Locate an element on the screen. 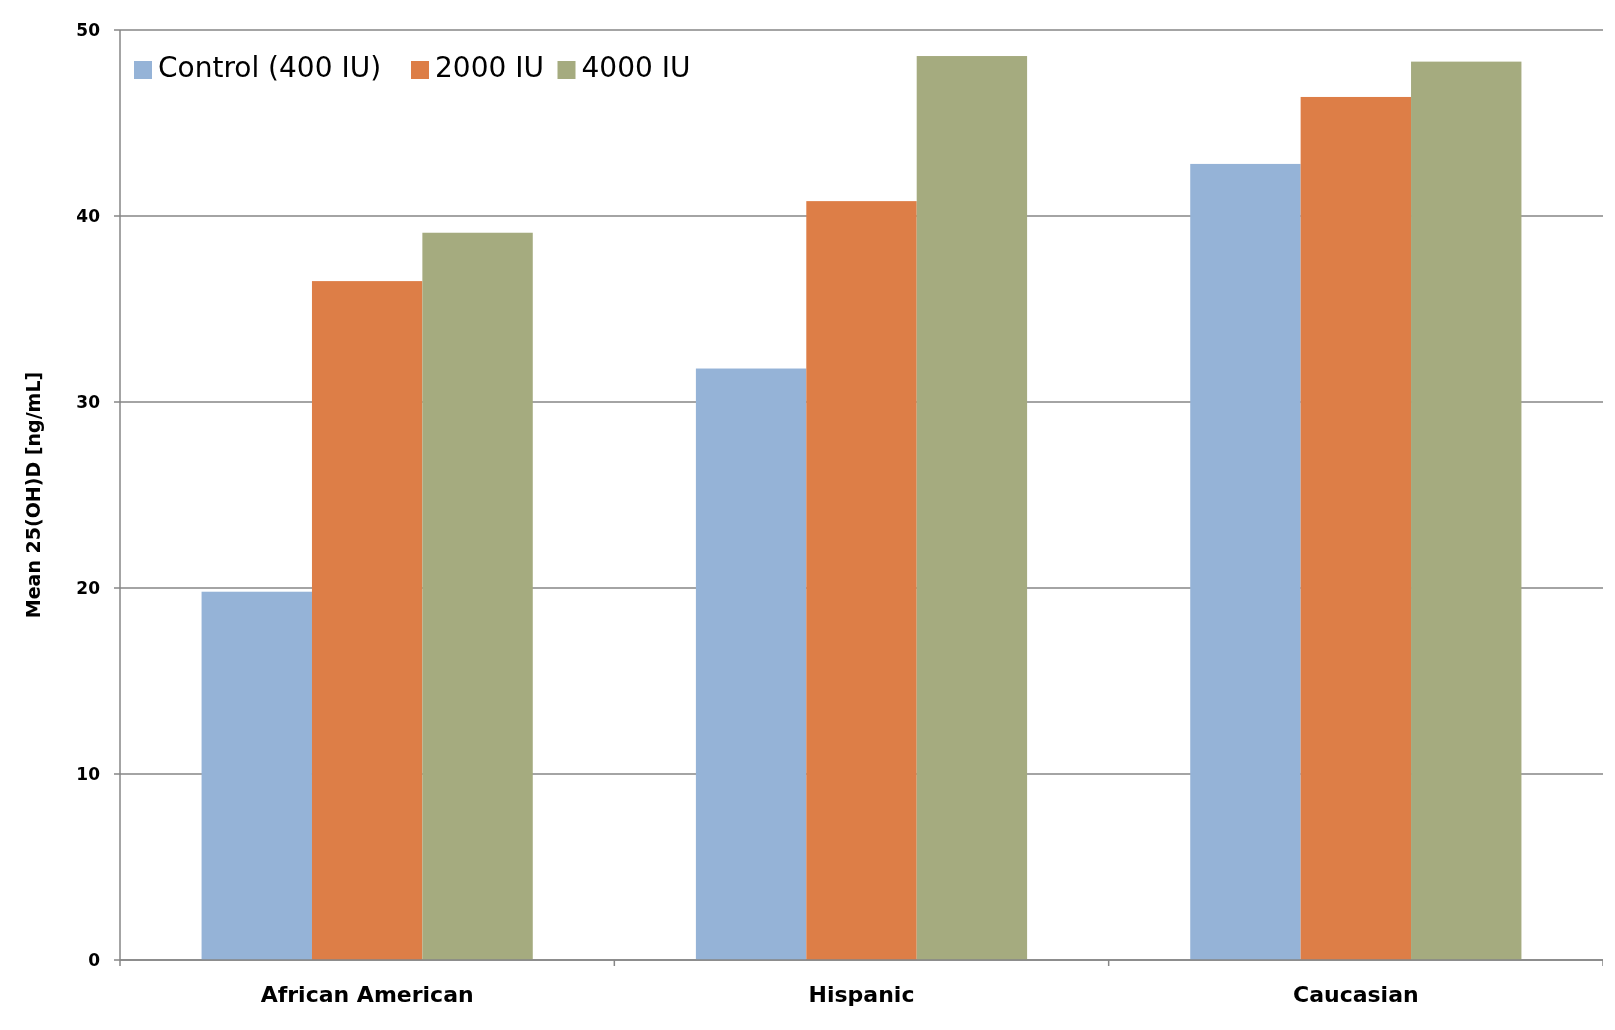 The width and height of the screenshot is (1615, 1030). y-tick-label: 40 is located at coordinates (88, 215).